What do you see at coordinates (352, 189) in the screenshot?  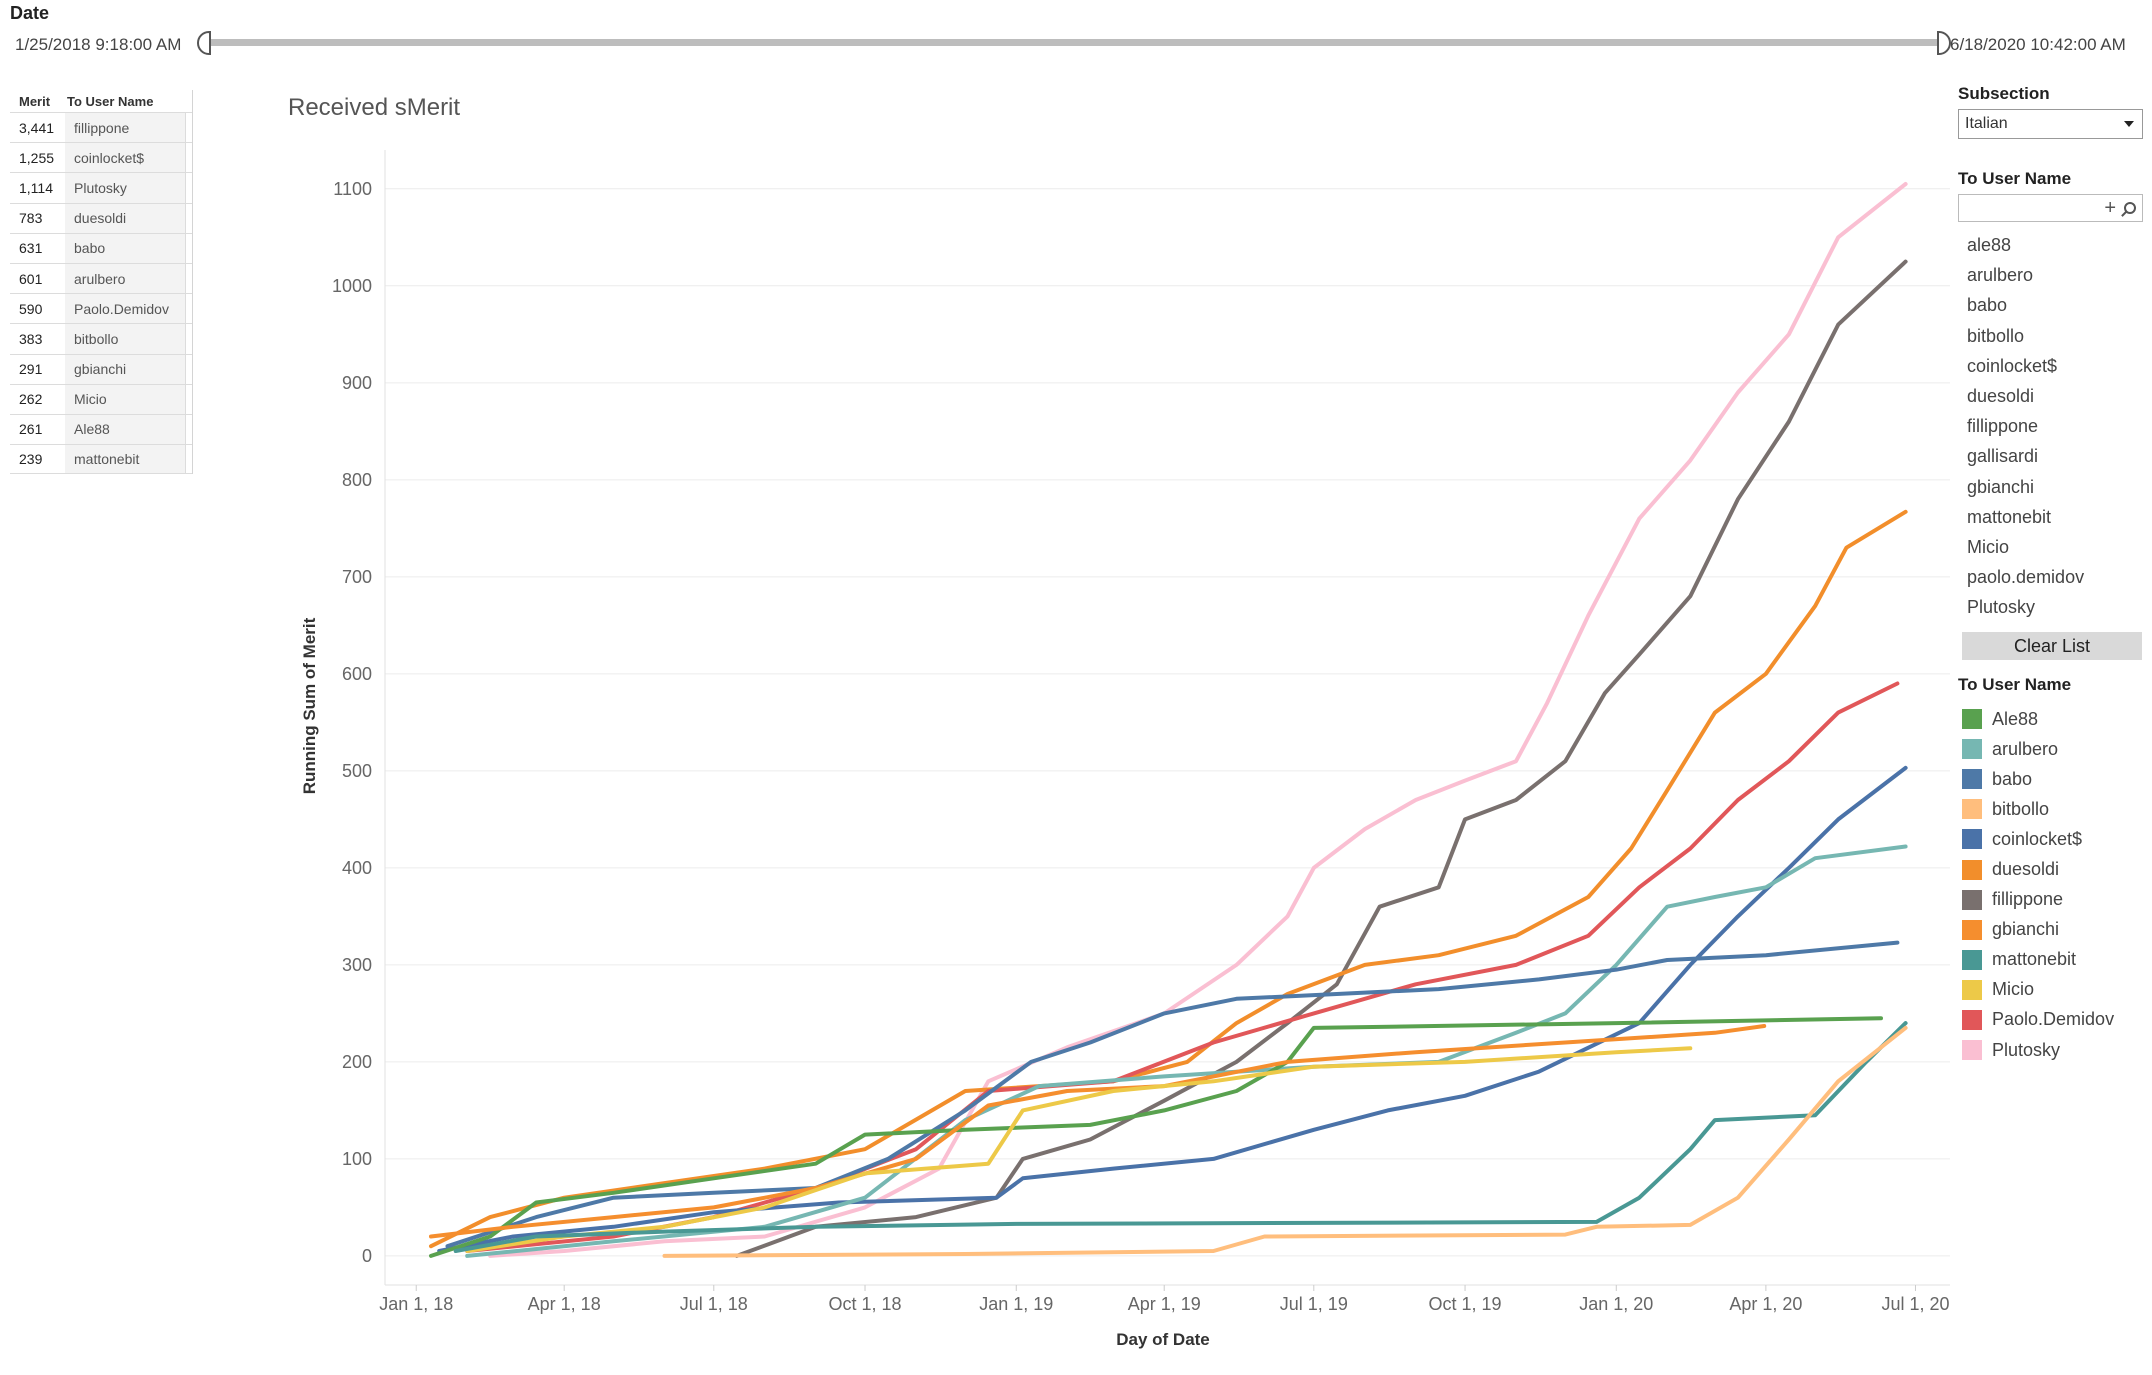 I see `y-tick-label: 1100` at bounding box center [352, 189].